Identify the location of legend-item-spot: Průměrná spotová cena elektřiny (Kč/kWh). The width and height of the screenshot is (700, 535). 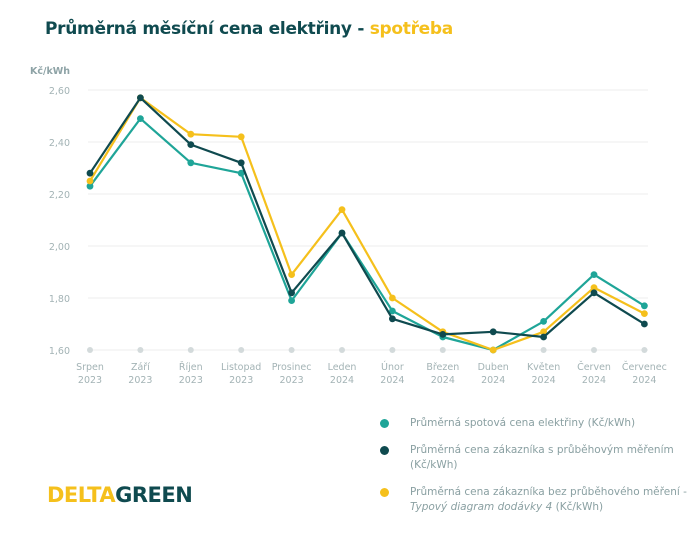
(538, 423).